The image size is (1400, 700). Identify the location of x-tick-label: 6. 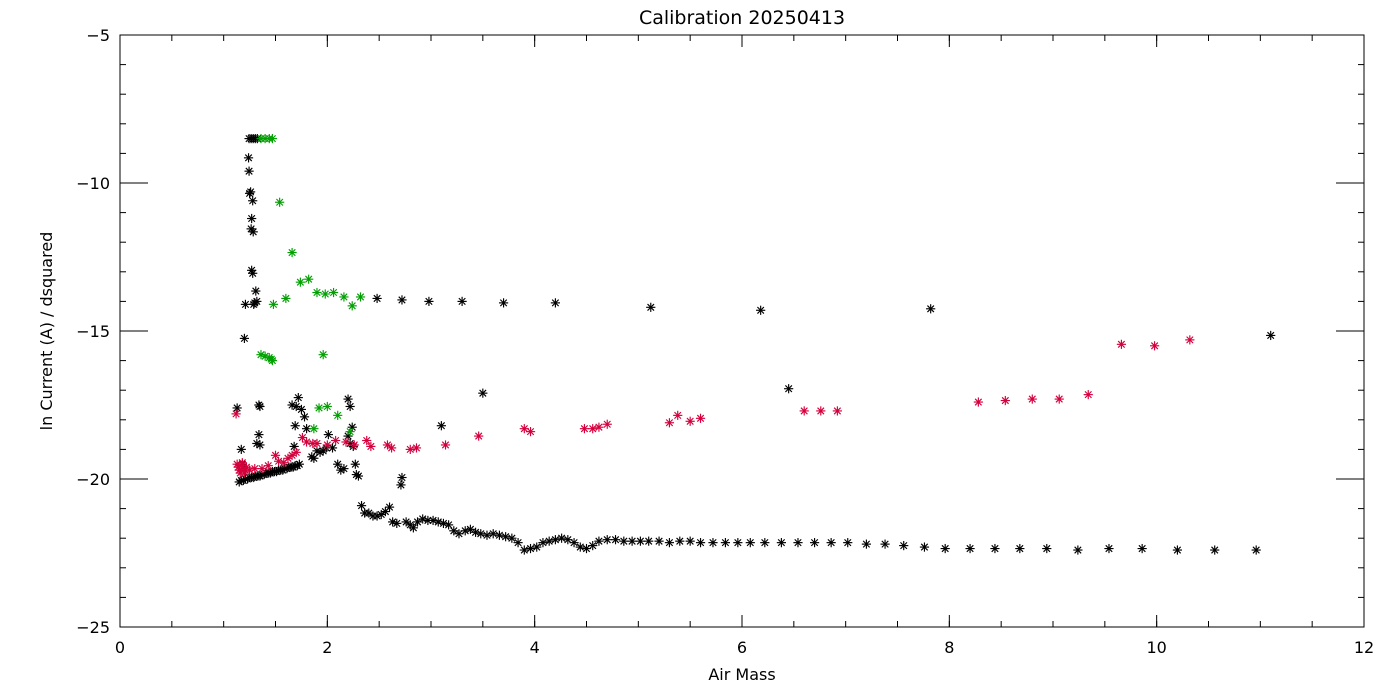
(742, 647).